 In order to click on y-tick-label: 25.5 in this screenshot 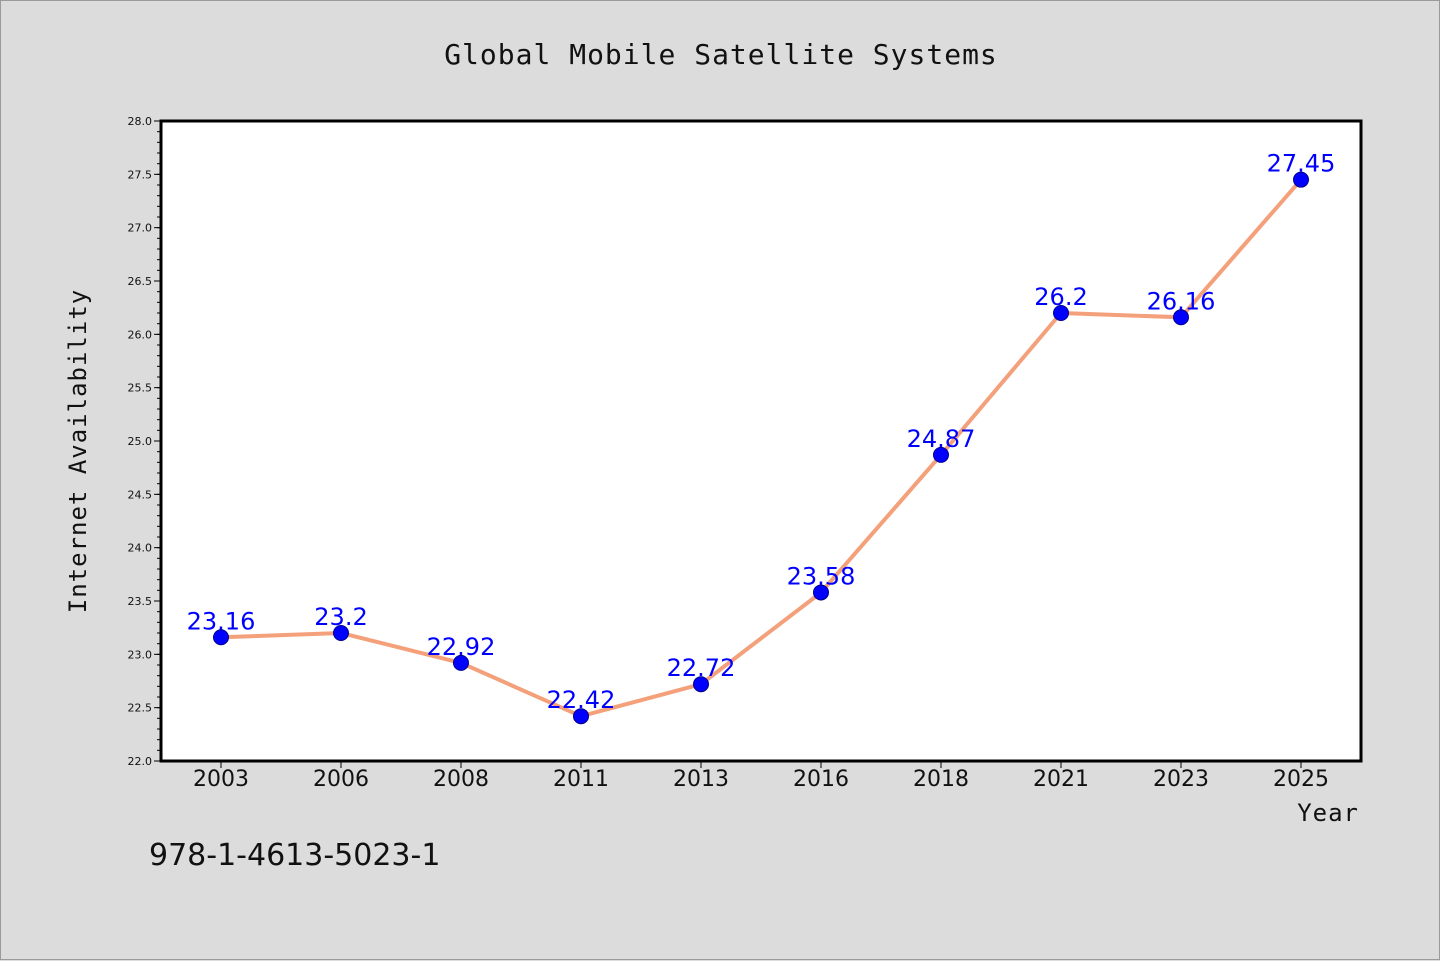, I will do `click(140, 388)`.